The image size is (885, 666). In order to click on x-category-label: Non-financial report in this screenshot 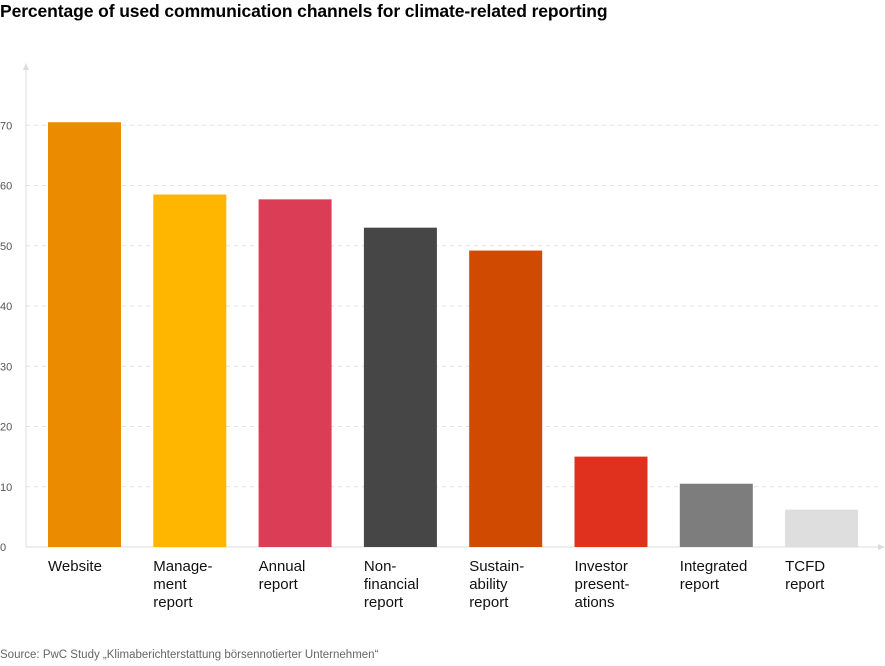, I will do `click(391, 584)`.